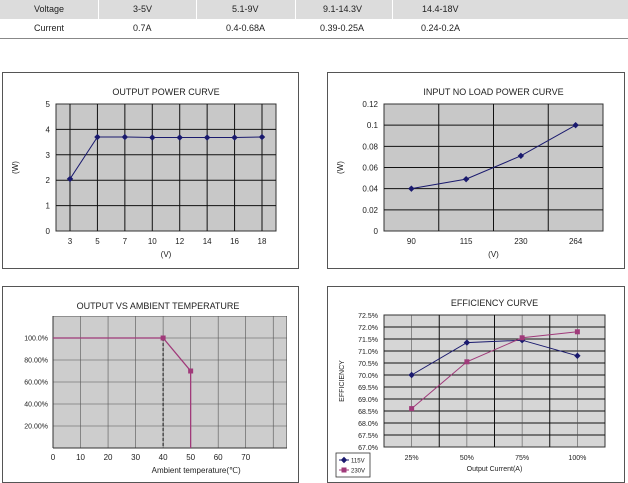  What do you see at coordinates (576, 241) in the screenshot?
I see `x-tick-label: 264` at bounding box center [576, 241].